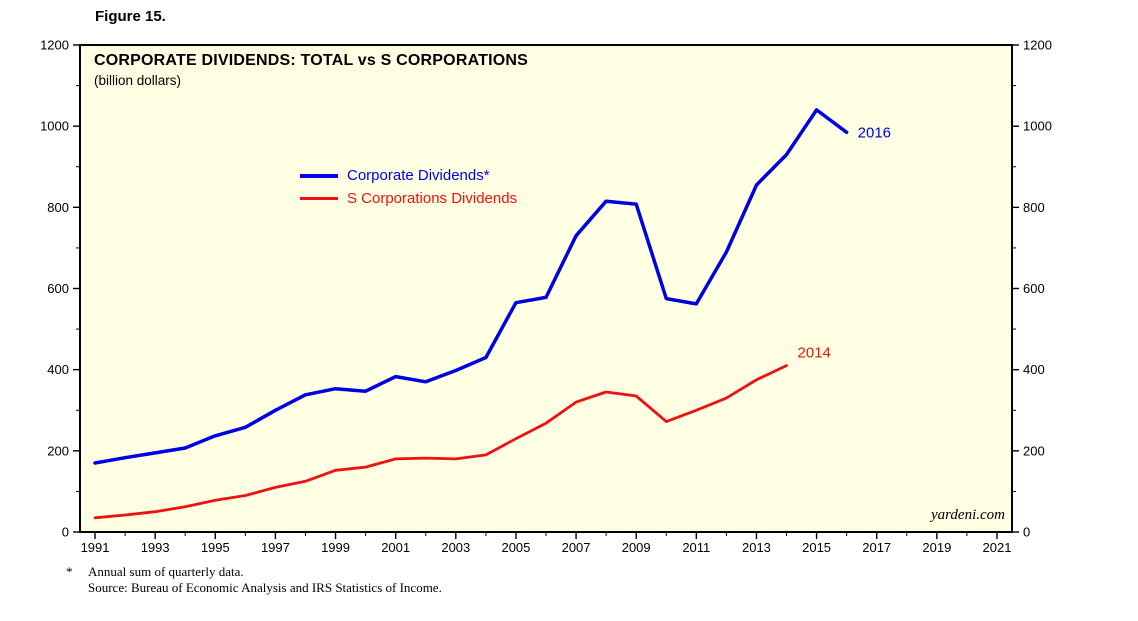 The image size is (1138, 621). I want to click on y-tick-label-right: 200, so click(1034, 450).